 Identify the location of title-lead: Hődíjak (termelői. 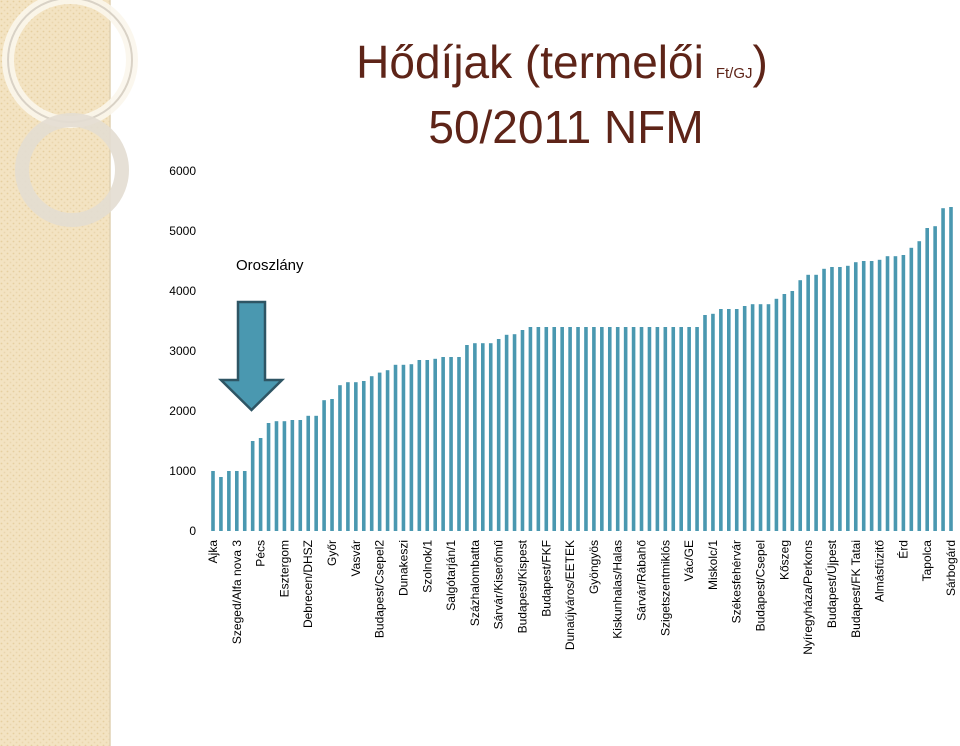
(530, 62).